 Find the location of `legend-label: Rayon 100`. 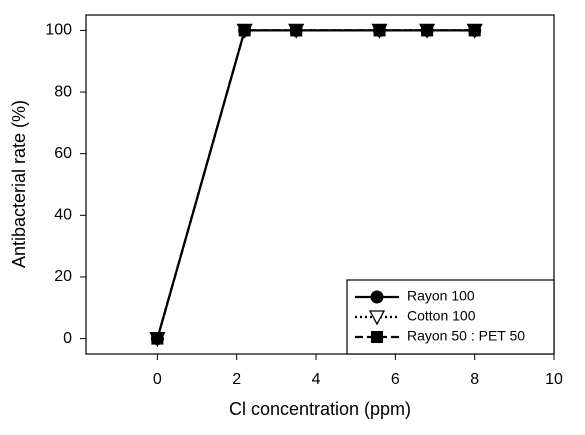

legend-label: Rayon 100 is located at coordinates (441, 296).